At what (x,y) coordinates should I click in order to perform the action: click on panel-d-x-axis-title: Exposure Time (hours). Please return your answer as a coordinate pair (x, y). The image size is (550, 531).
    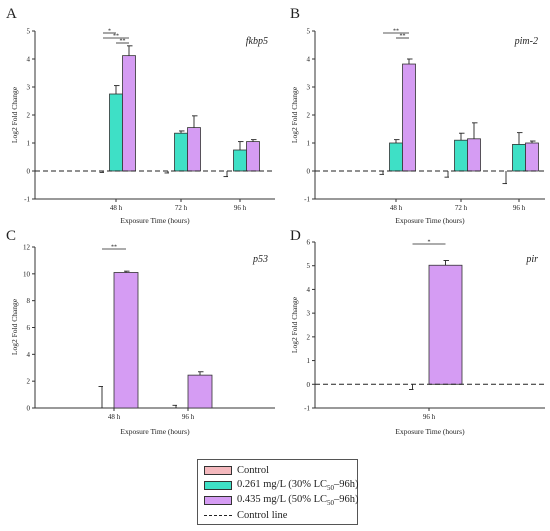
    Looking at the image, I should click on (430, 431).